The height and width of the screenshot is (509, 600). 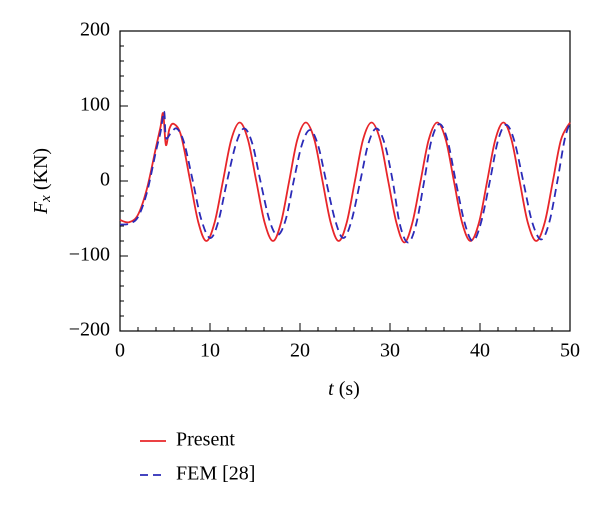 What do you see at coordinates (205, 440) in the screenshot?
I see `legend-label: Present` at bounding box center [205, 440].